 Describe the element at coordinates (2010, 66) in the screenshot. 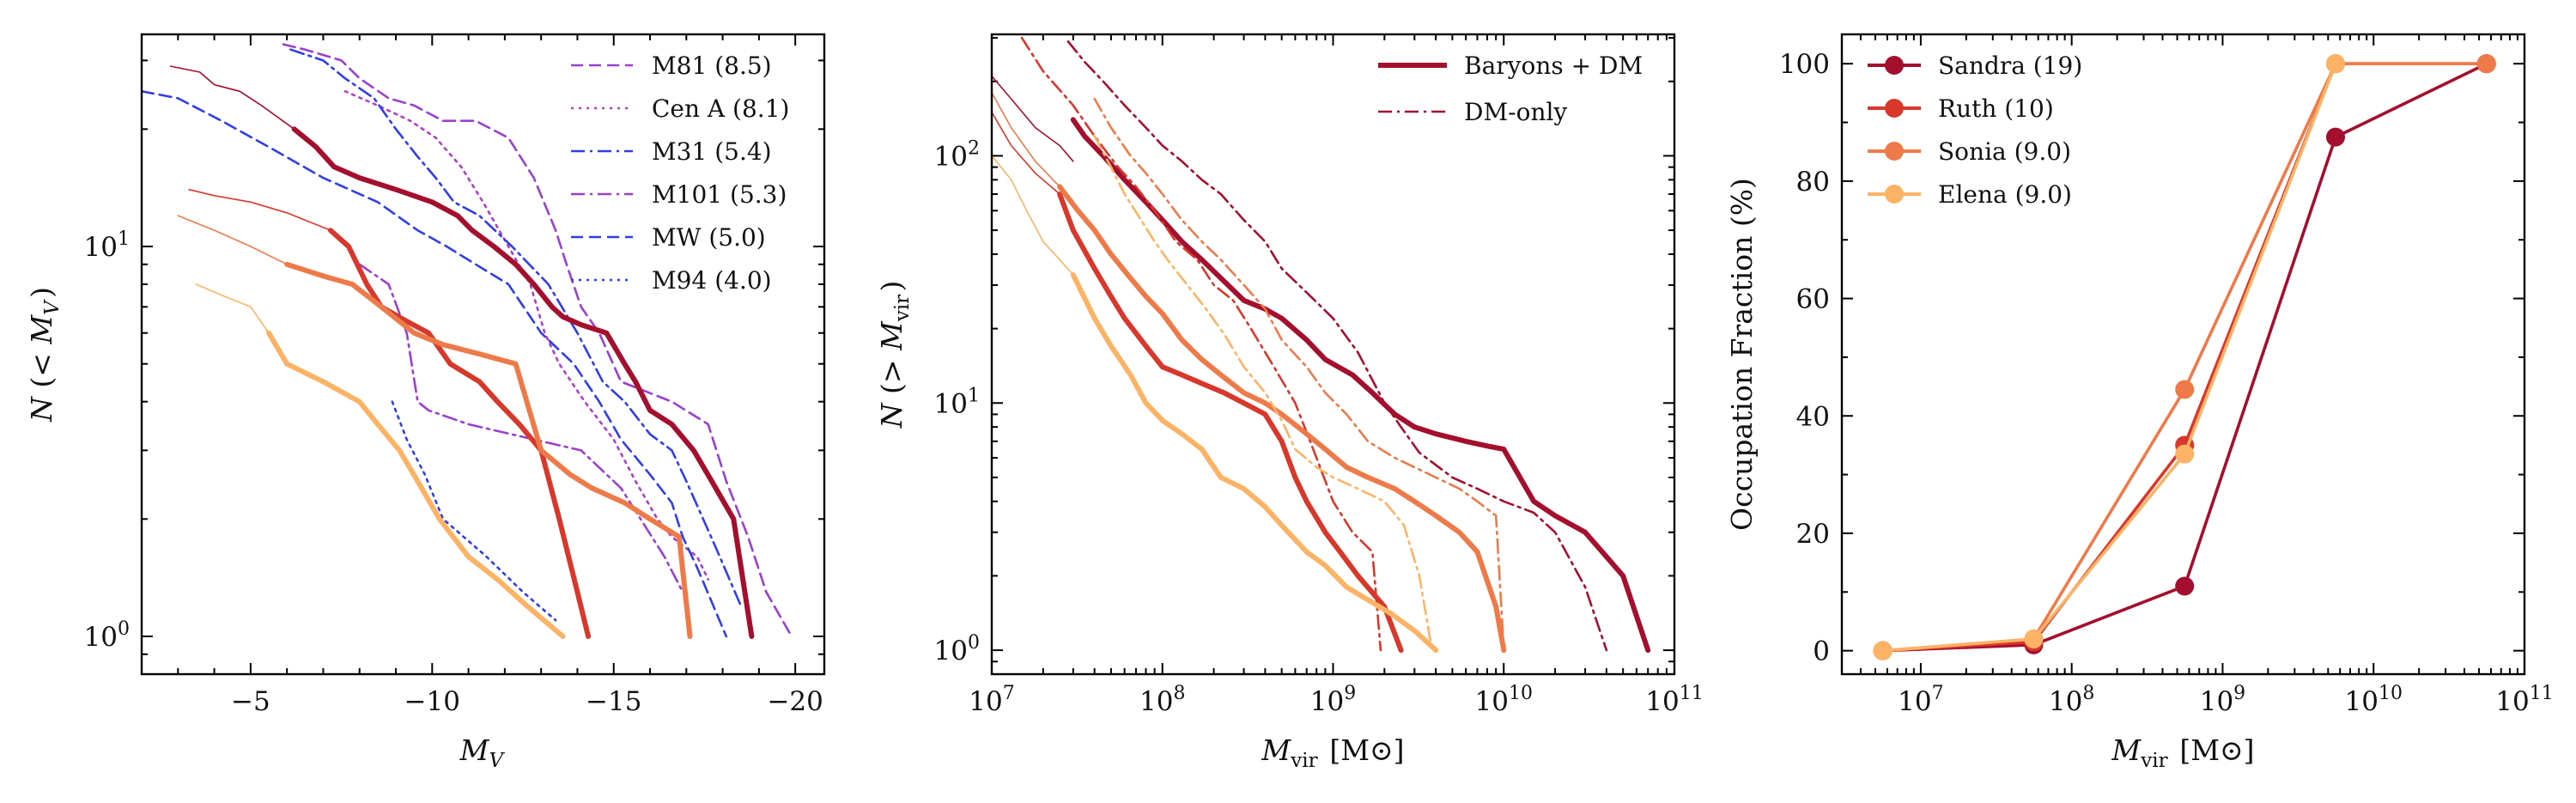

I see `legend-label: Sandra (19)` at that location.